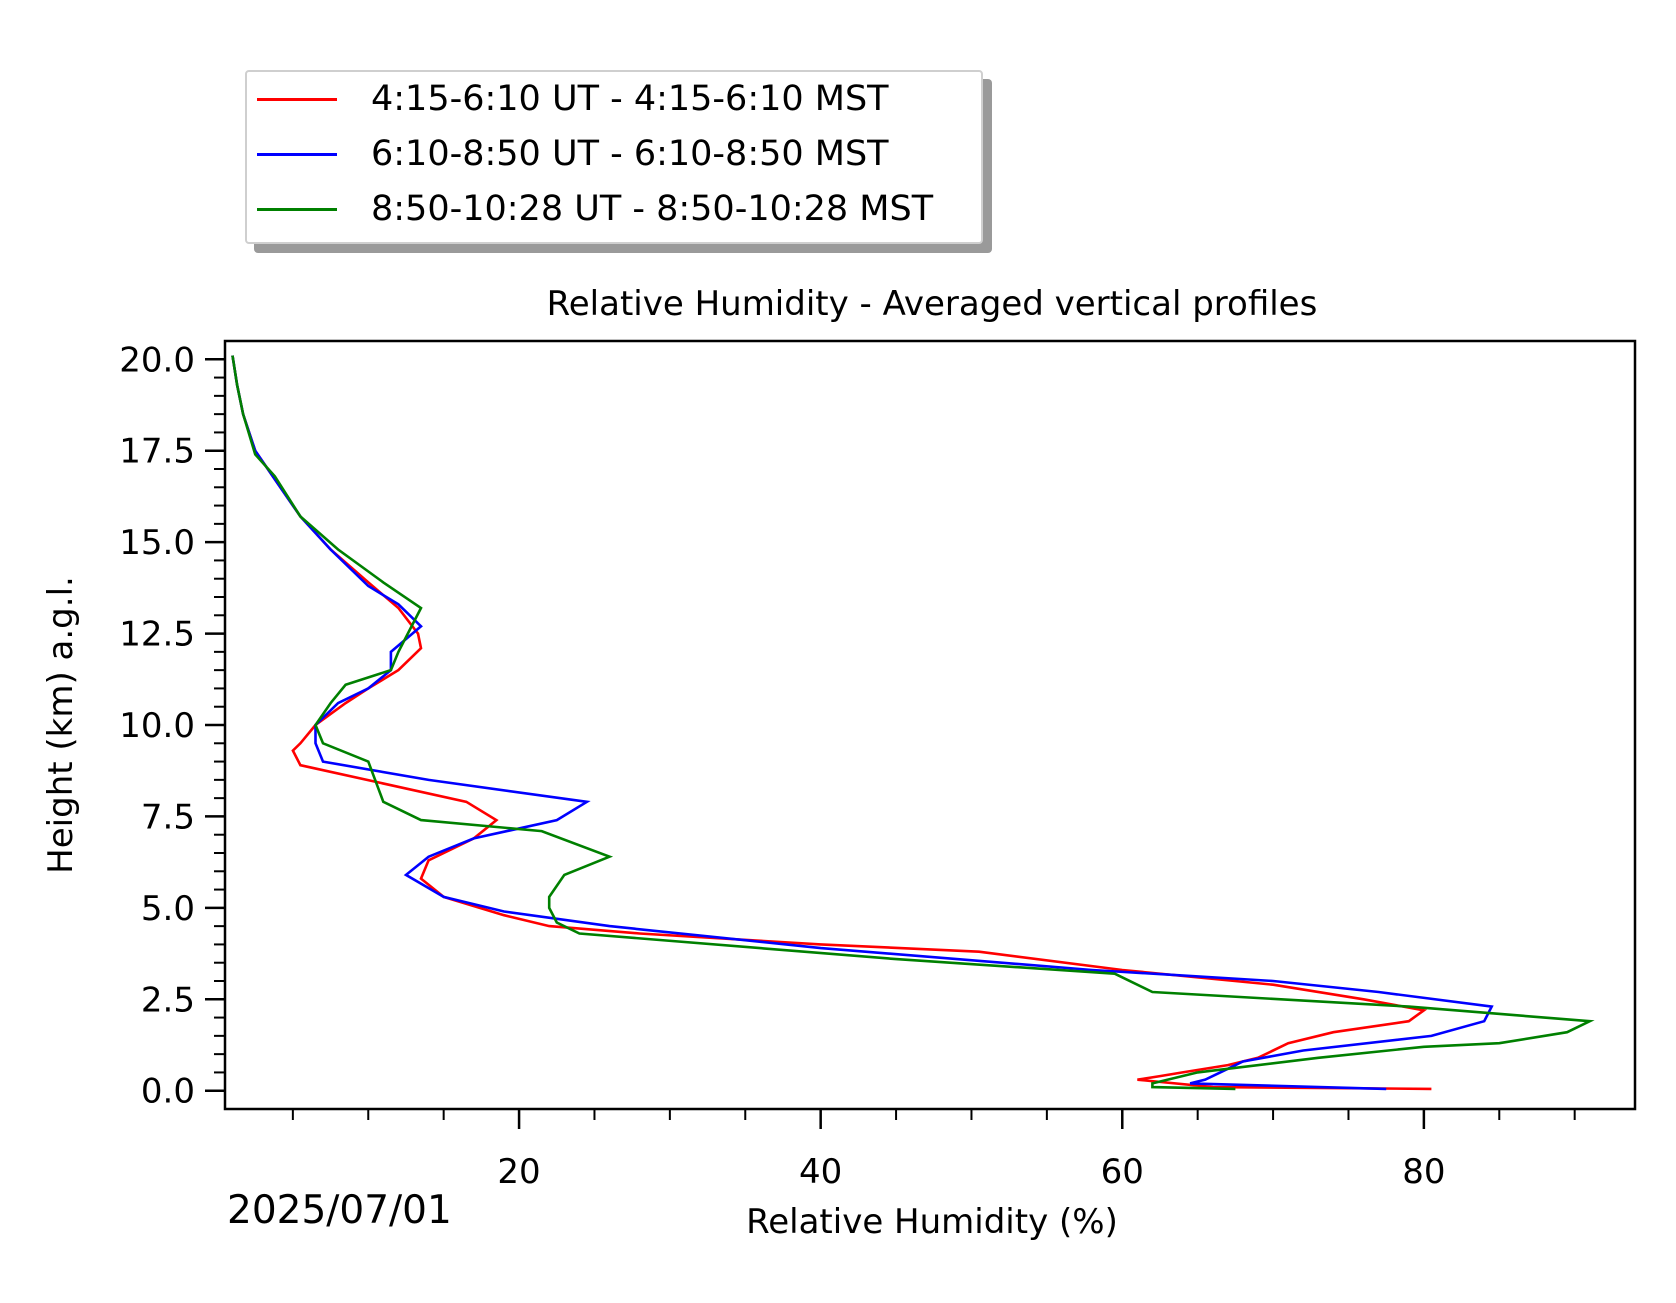 The height and width of the screenshot is (1303, 1676). What do you see at coordinates (157, 452) in the screenshot?
I see `y-tick-label: 17.5` at bounding box center [157, 452].